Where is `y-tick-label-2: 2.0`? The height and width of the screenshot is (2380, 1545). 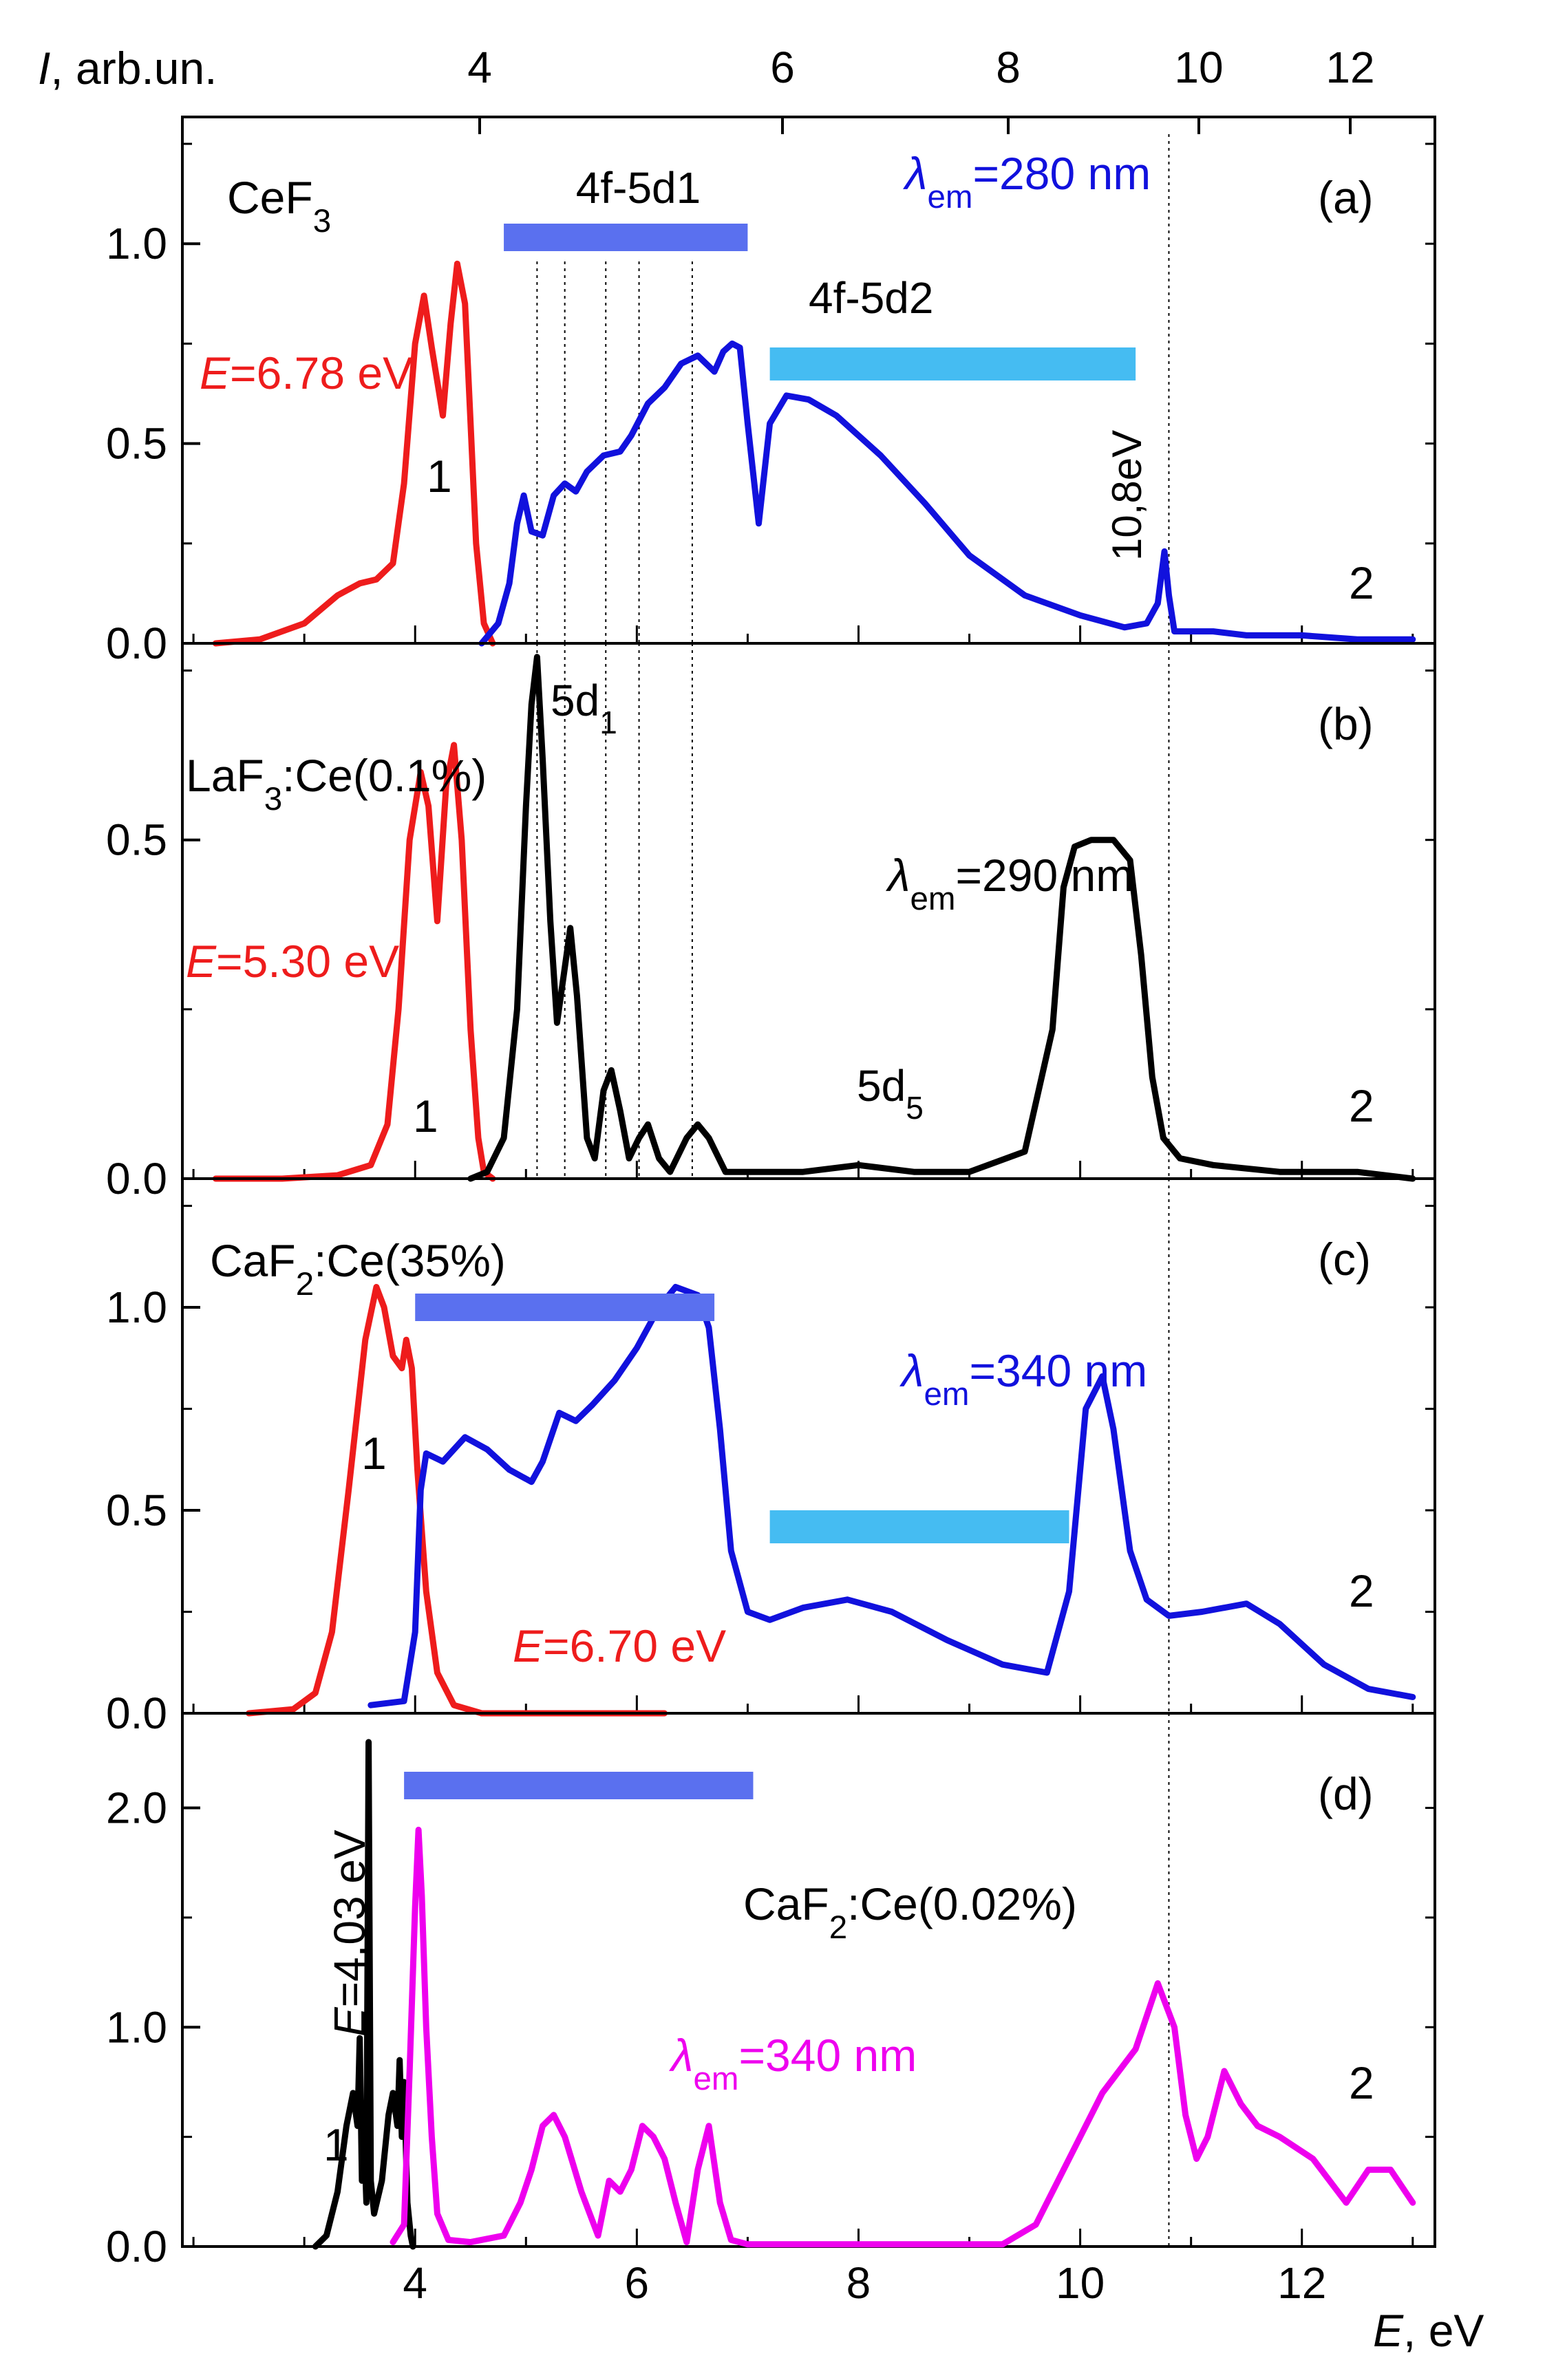
y-tick-label-2: 2.0 is located at coordinates (136, 1808).